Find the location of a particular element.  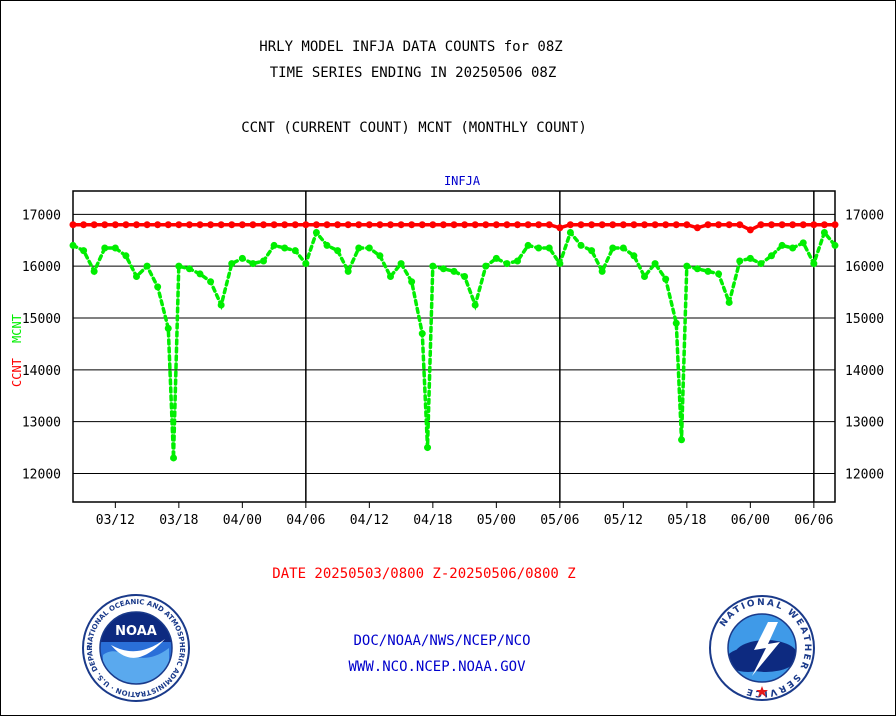

x-tick-label: 03/18 is located at coordinates (178, 520).